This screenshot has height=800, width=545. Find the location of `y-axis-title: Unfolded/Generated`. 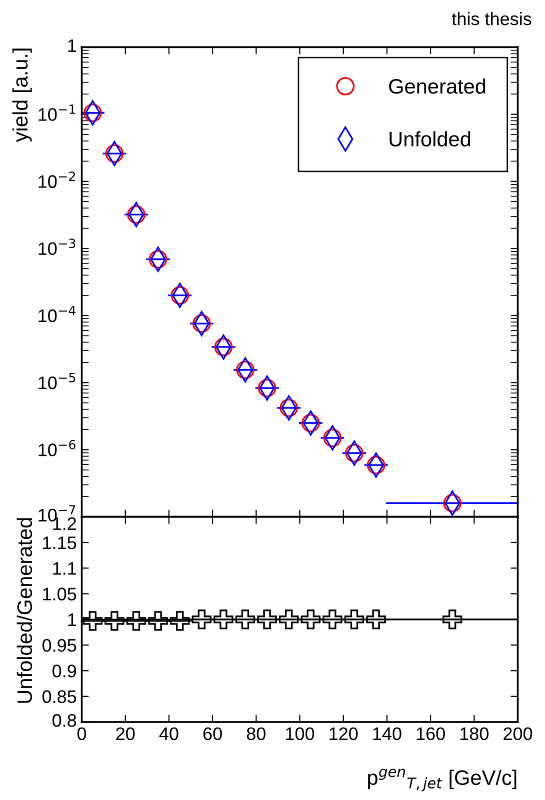

y-axis-title: Unfolded/Generated is located at coordinates (24, 610).